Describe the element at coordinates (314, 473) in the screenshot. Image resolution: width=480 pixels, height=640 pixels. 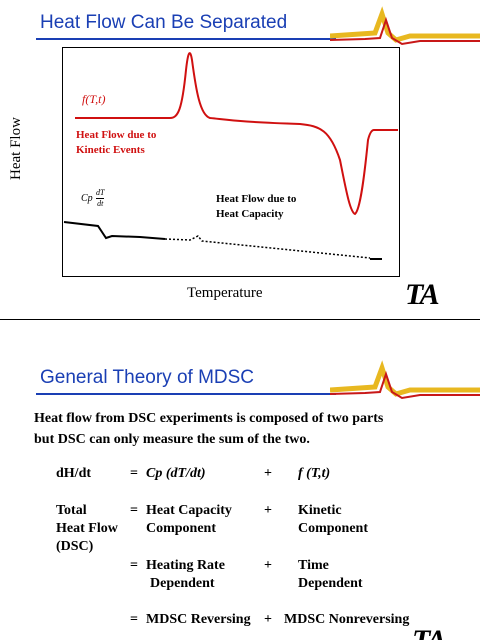
I see `eq-term2: f (T,t)` at that location.